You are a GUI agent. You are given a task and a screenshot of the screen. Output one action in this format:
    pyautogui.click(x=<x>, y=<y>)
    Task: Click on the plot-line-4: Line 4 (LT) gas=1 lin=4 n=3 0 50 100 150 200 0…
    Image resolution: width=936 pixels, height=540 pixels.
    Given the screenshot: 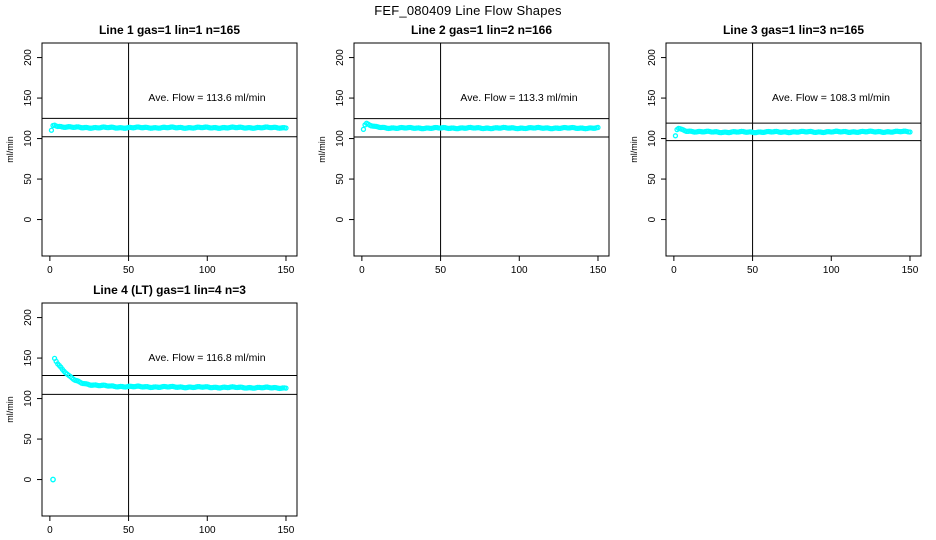 What is the action you would take?
    pyautogui.click(x=151, y=409)
    